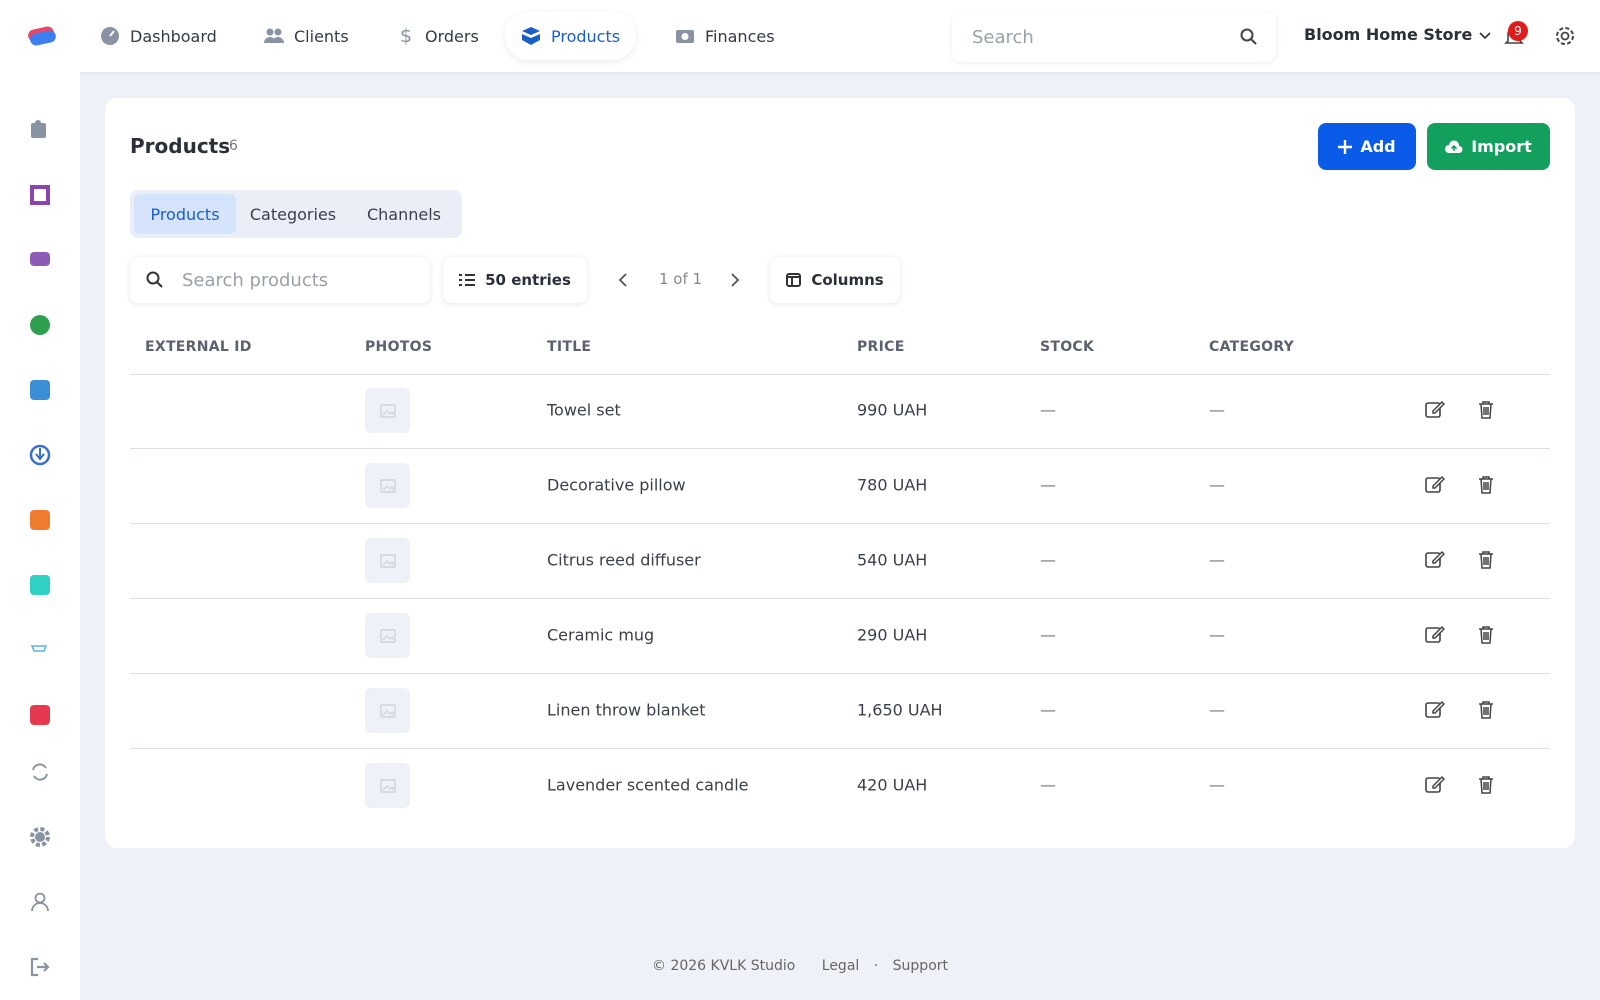 The width and height of the screenshot is (1600, 1000). What do you see at coordinates (569, 347) in the screenshot?
I see `column-header: TITLE` at bounding box center [569, 347].